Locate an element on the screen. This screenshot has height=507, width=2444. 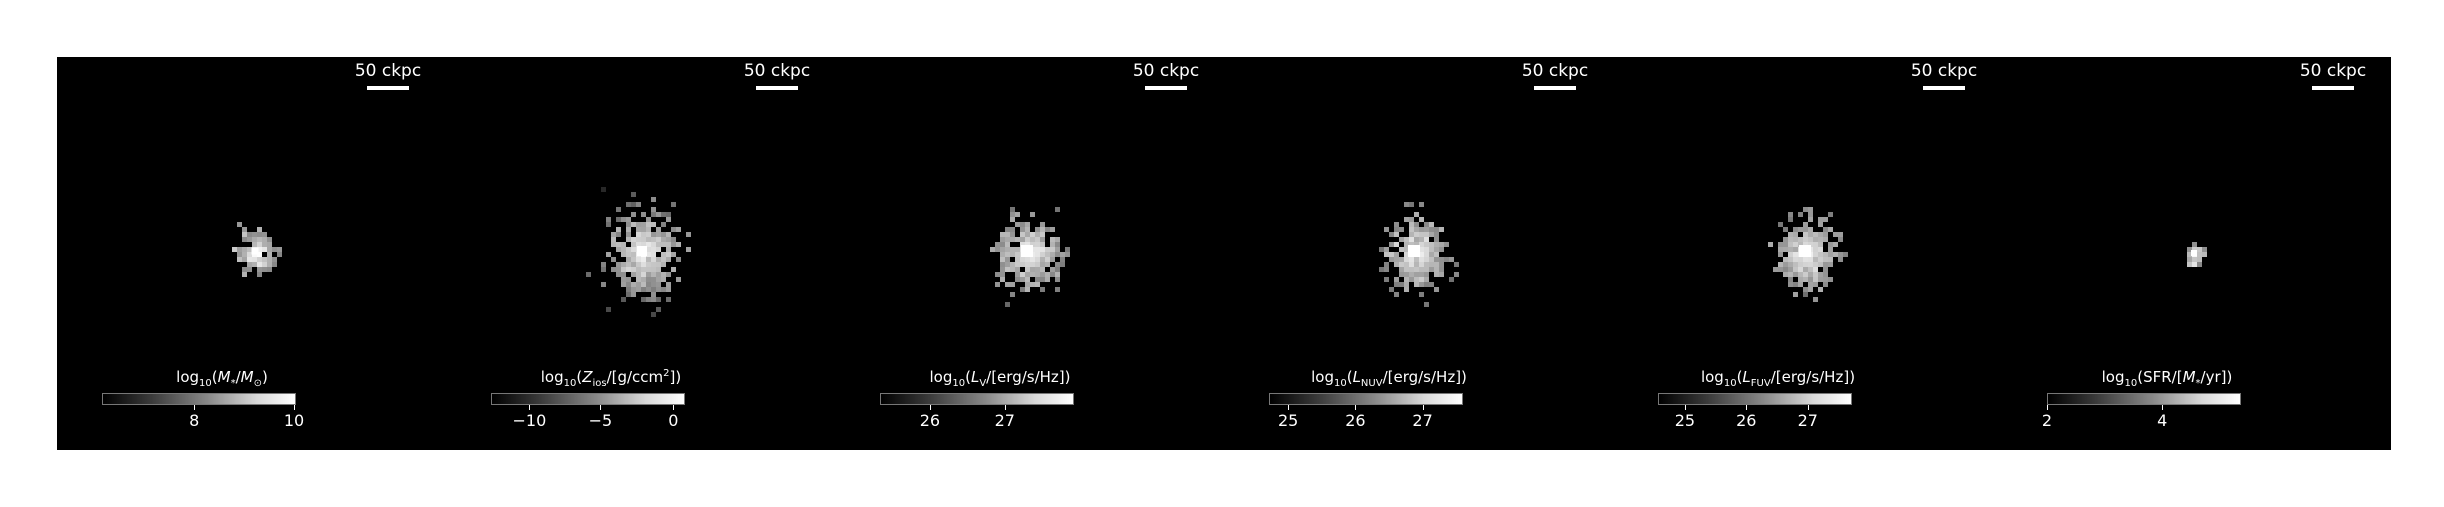
colorbar-label: log10(LV/[erg/s/Hz]) is located at coordinates (1000, 378).